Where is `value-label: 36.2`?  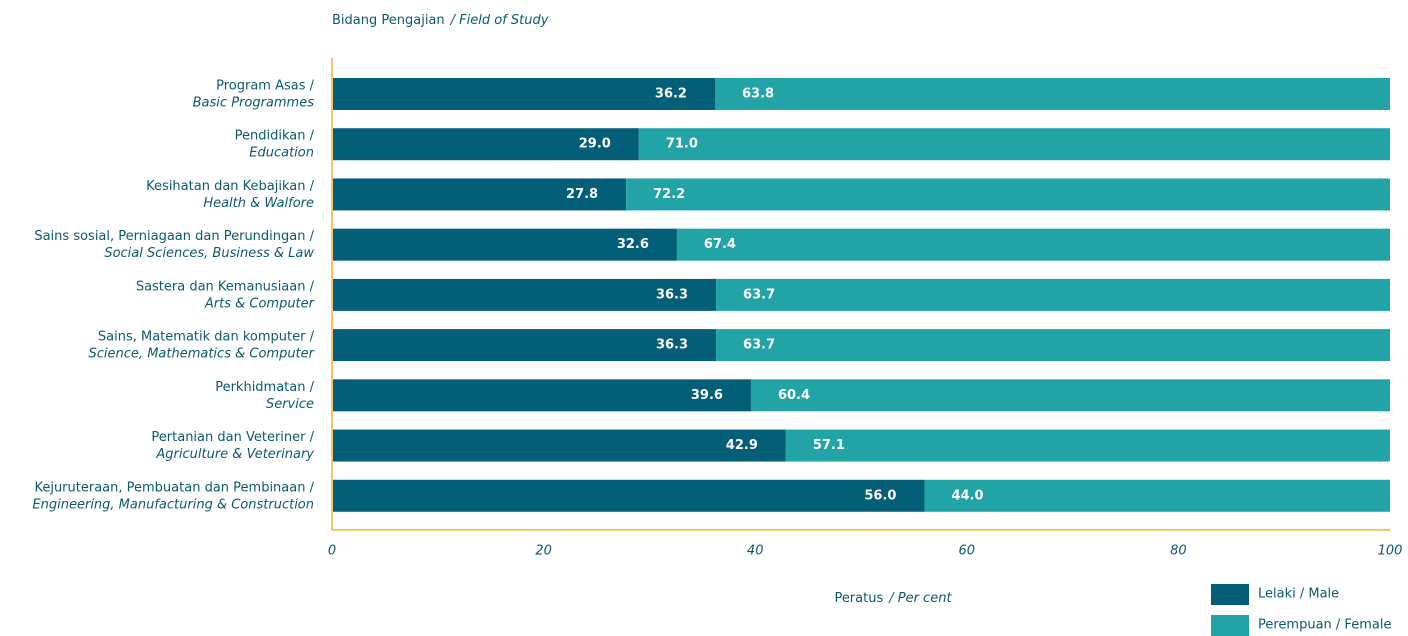 value-label: 36.2 is located at coordinates (671, 94).